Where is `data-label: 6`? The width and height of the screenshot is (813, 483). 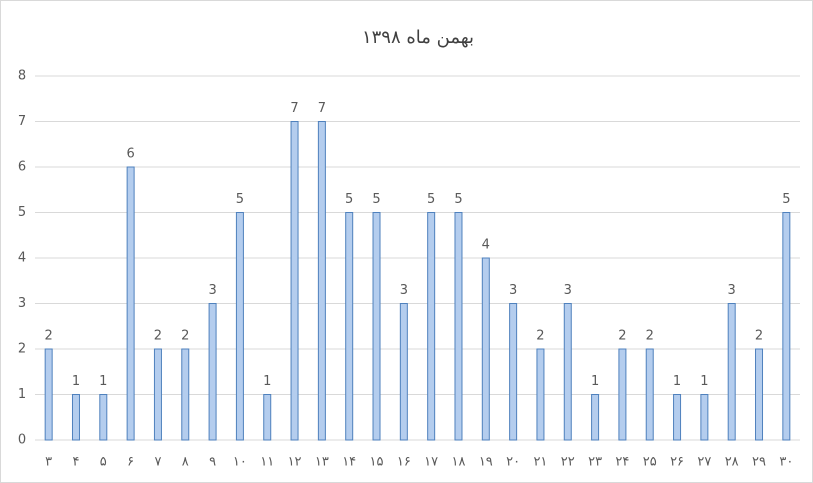 data-label: 6 is located at coordinates (130, 154).